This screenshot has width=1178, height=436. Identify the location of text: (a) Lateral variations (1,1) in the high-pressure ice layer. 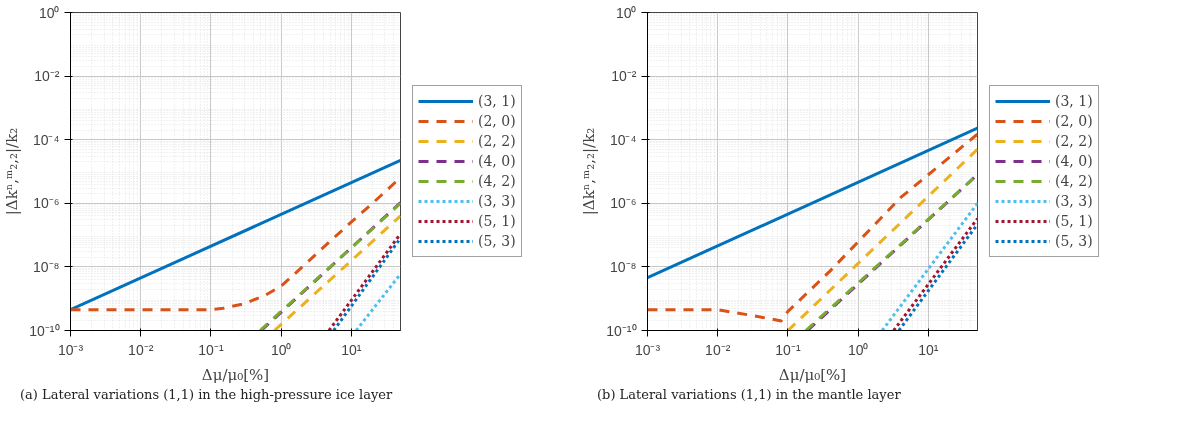
(206, 395).